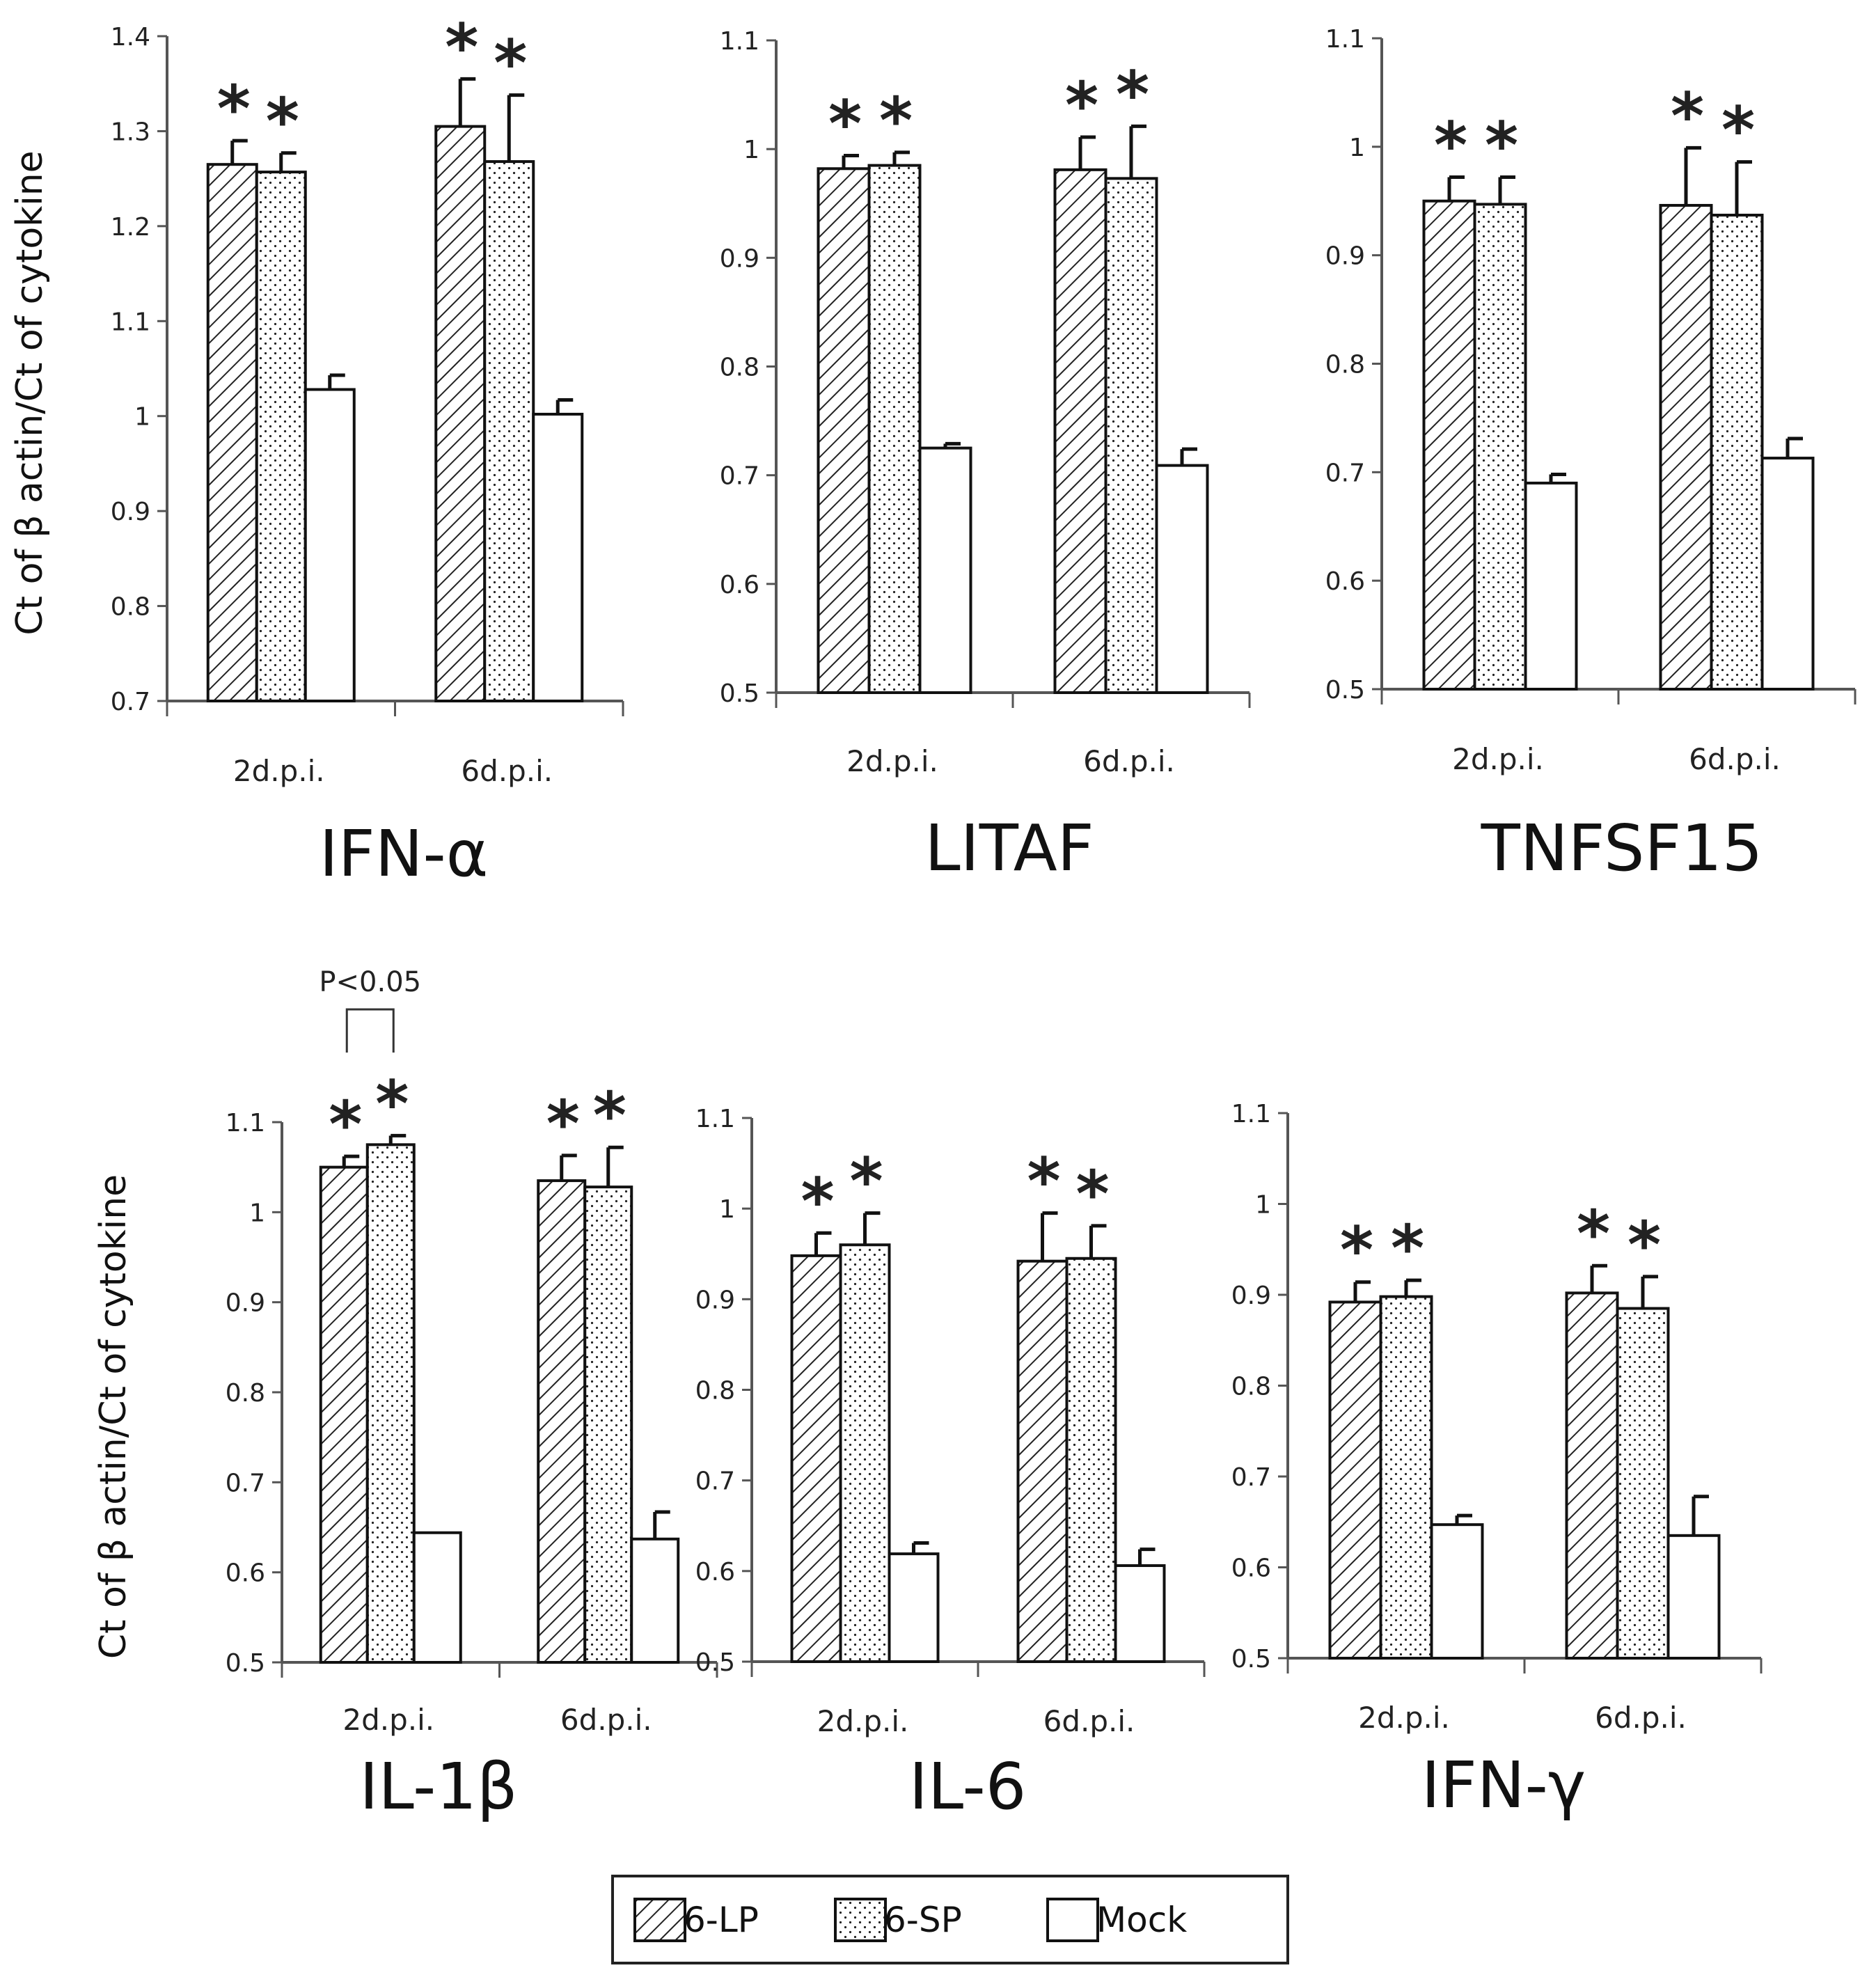 This screenshot has height=1977, width=1876. Describe the element at coordinates (1686, 447) in the screenshot. I see `bar-tnfsf15-6-lp-6d-p-i` at that location.